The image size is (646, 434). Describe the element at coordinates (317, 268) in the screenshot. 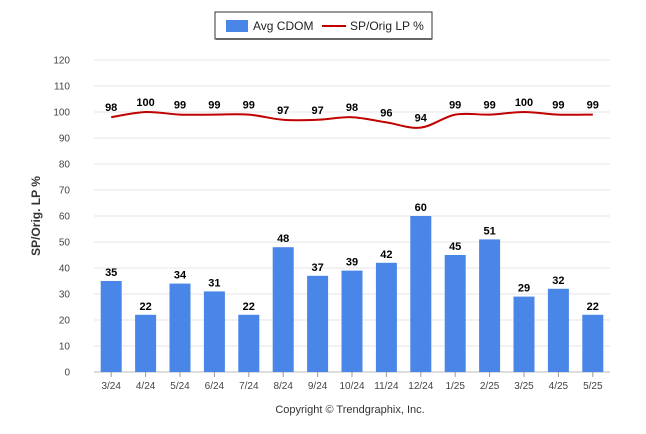

I see `bar-value-label: 37` at that location.